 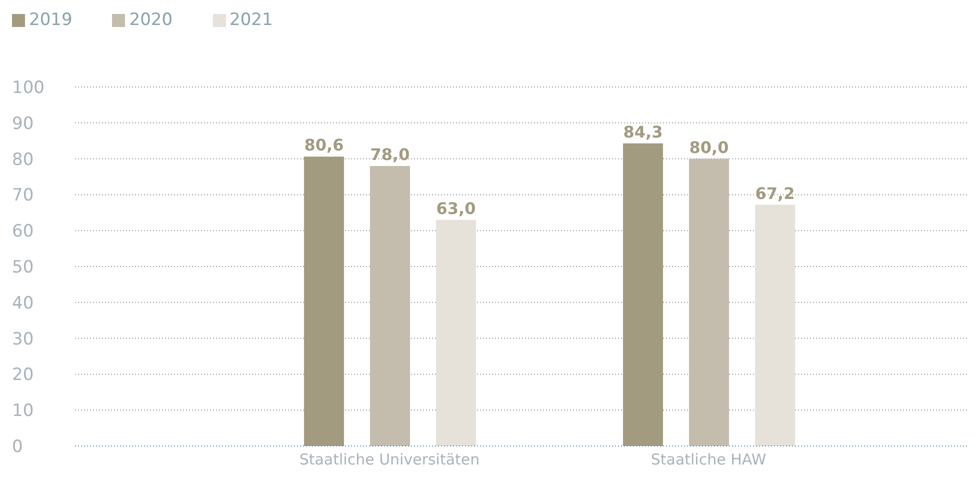 What do you see at coordinates (23, 411) in the screenshot?
I see `y-tick-label: 10` at bounding box center [23, 411].